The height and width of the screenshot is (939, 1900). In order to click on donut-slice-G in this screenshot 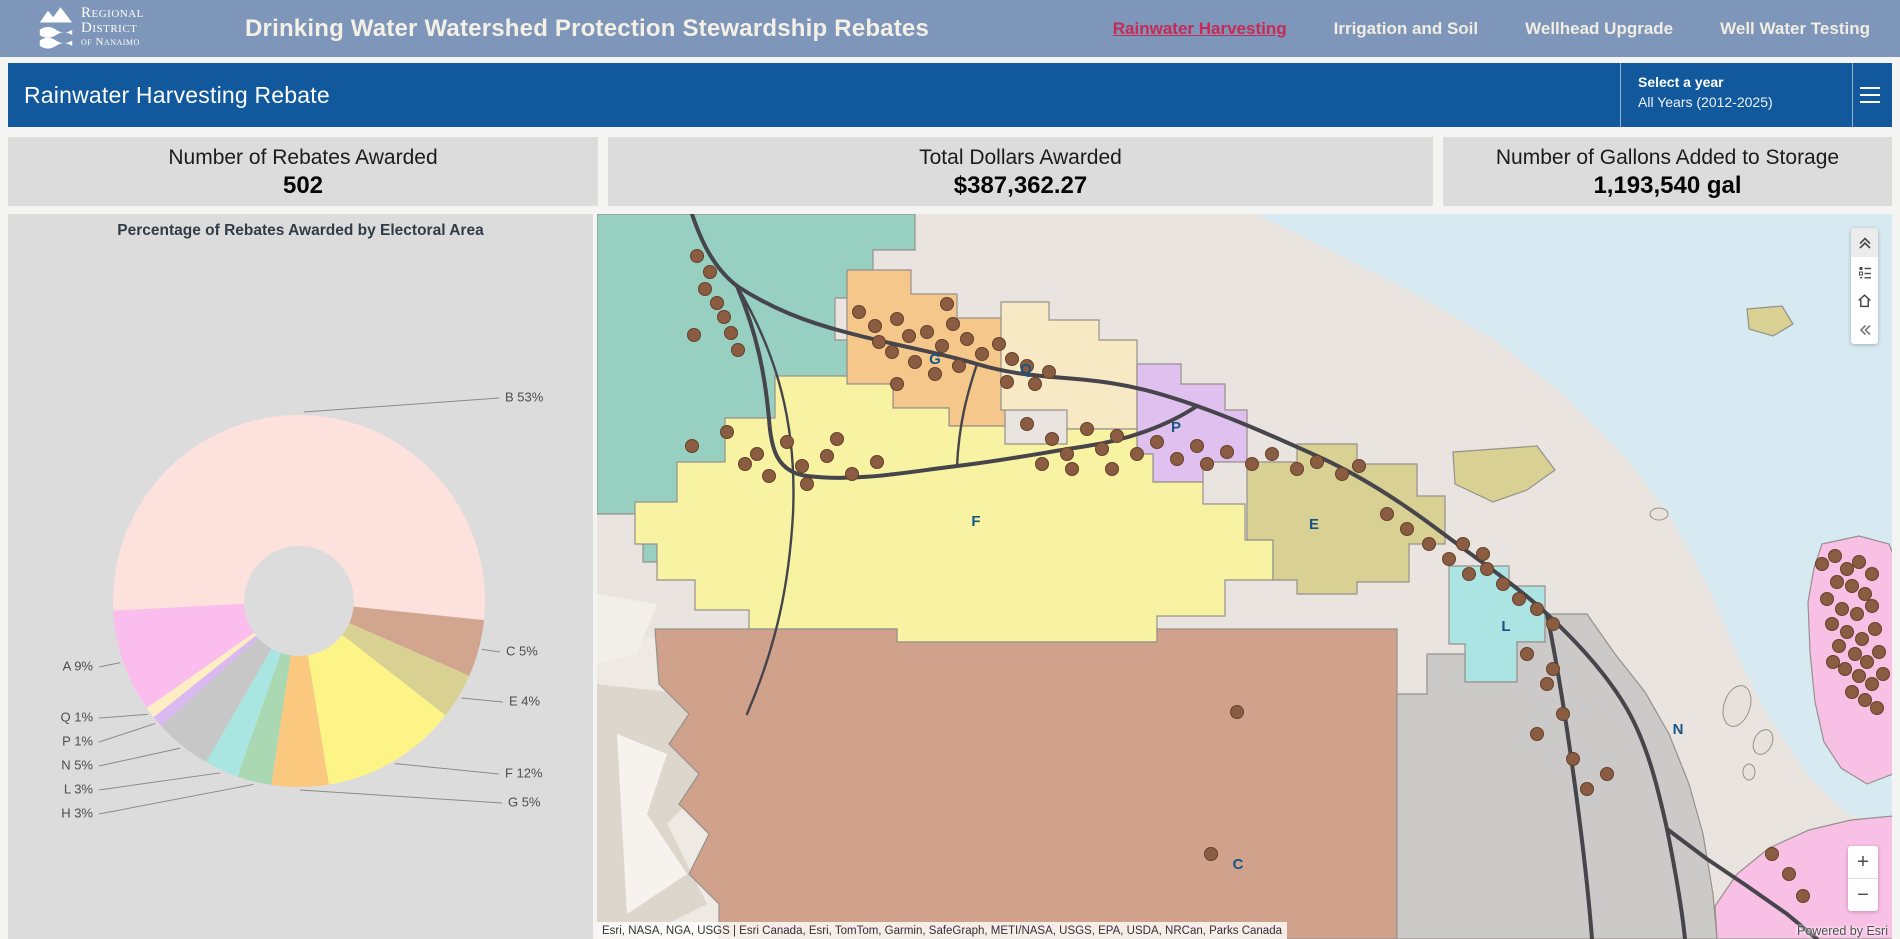, I will do `click(300, 721)`.